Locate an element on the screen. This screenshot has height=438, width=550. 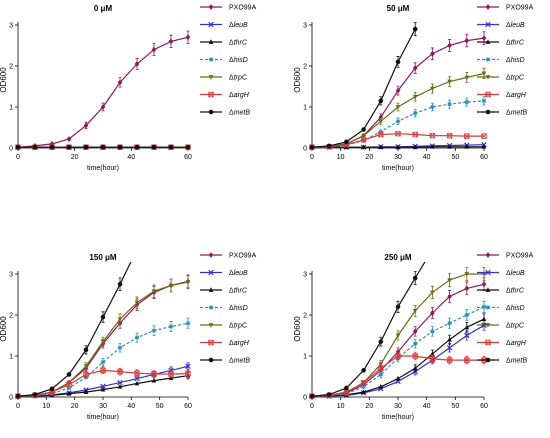
series-line-argh is located at coordinates (103, 383).